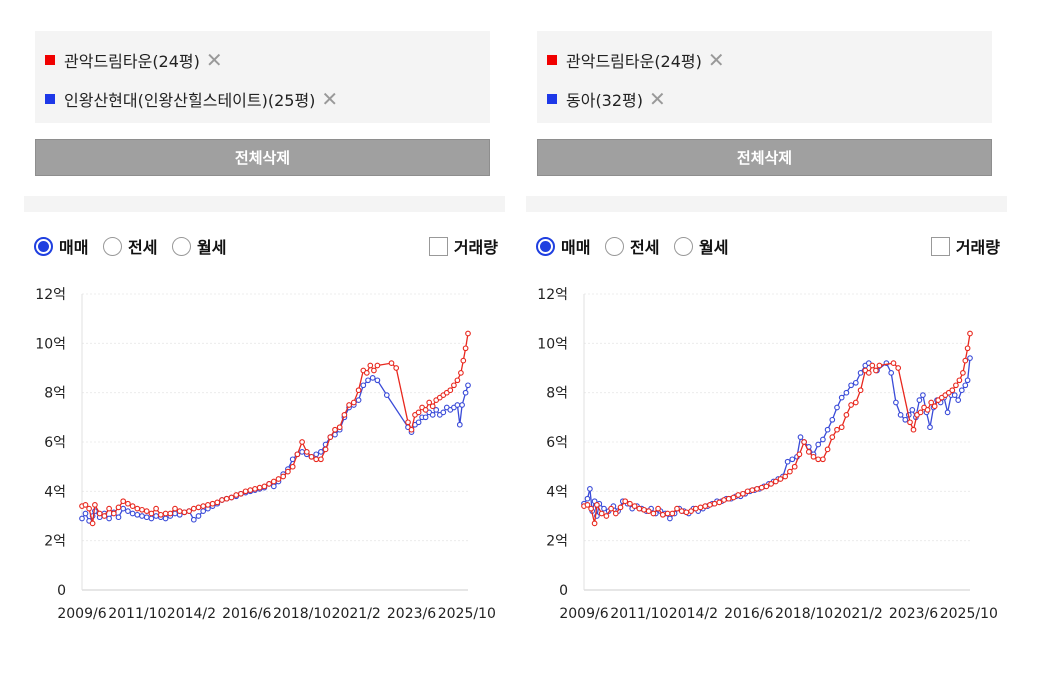 This screenshot has height=677, width=1044. Describe the element at coordinates (191, 614) in the screenshot. I see `x-tick-label: 2014/2` at that location.